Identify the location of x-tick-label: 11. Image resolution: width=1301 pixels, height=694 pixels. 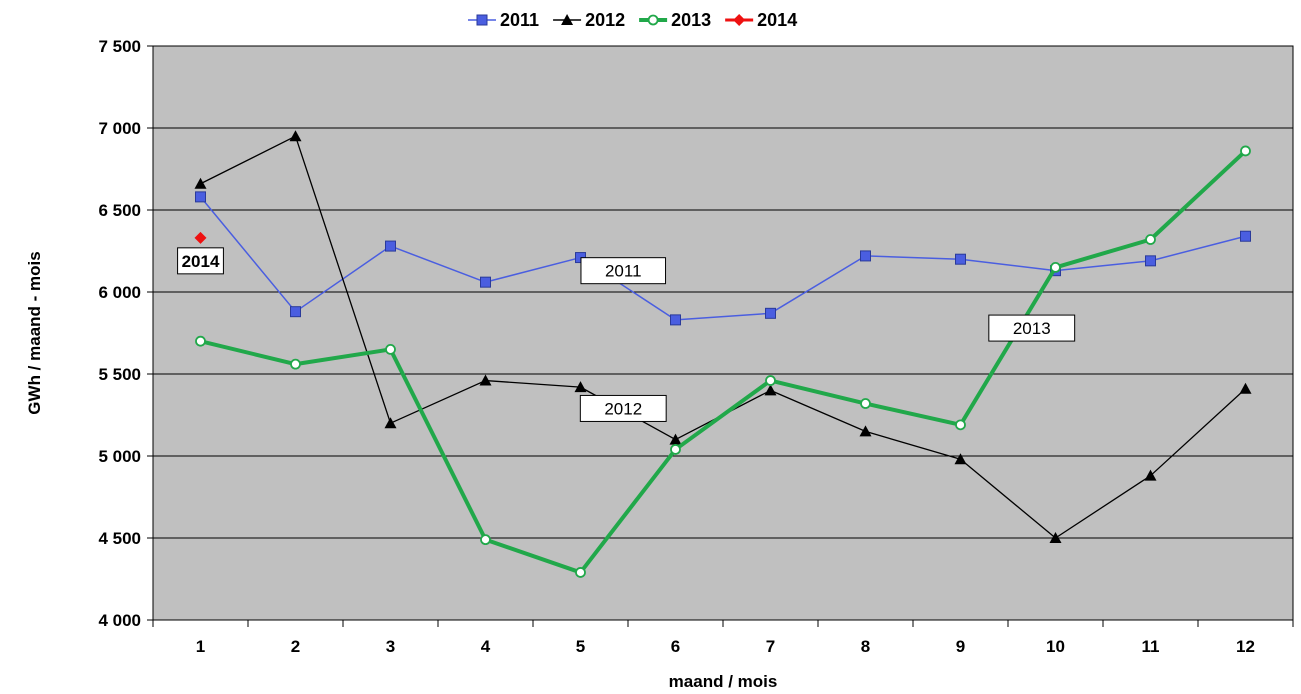
(1151, 646).